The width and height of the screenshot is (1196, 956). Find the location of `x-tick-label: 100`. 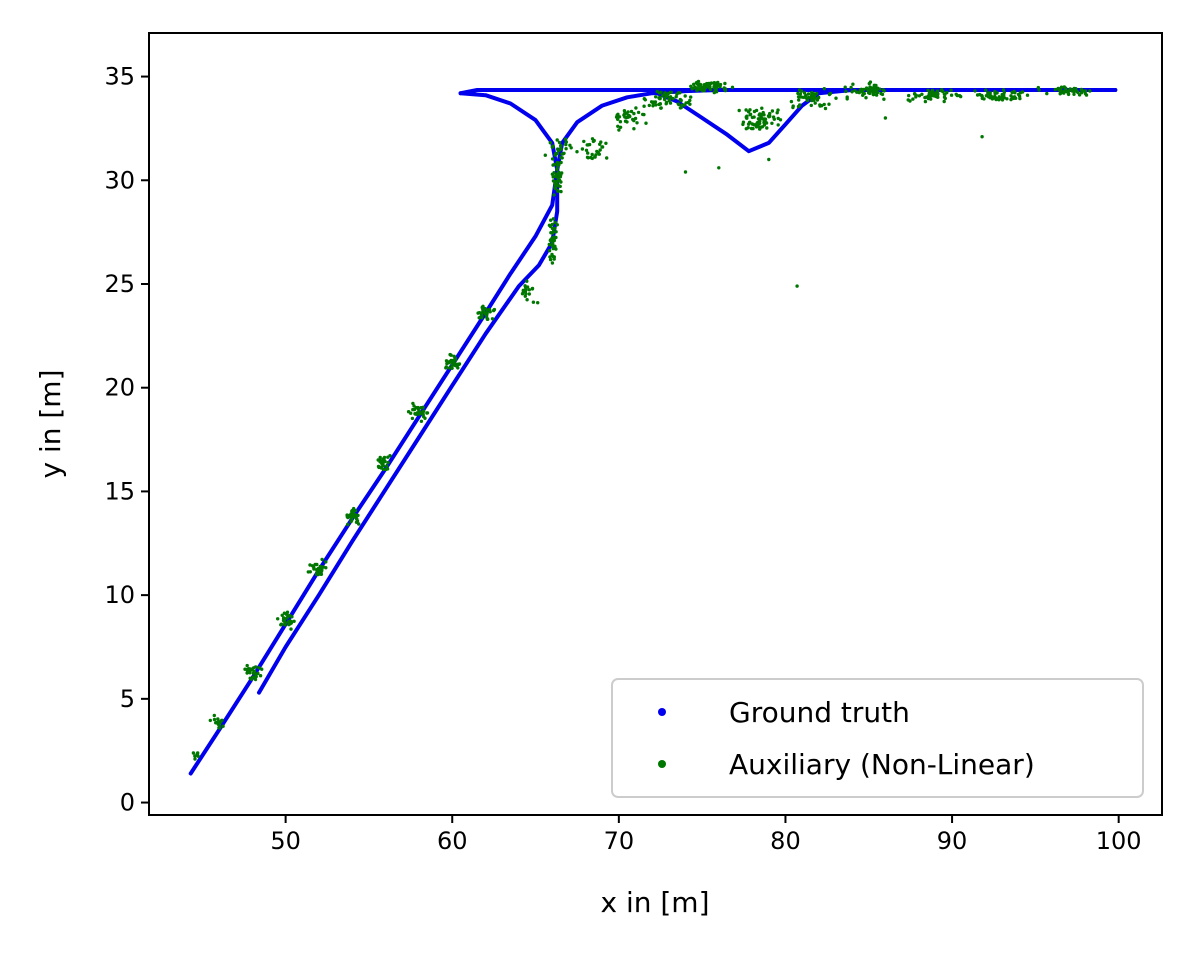

x-tick-label: 100 is located at coordinates (1119, 841).